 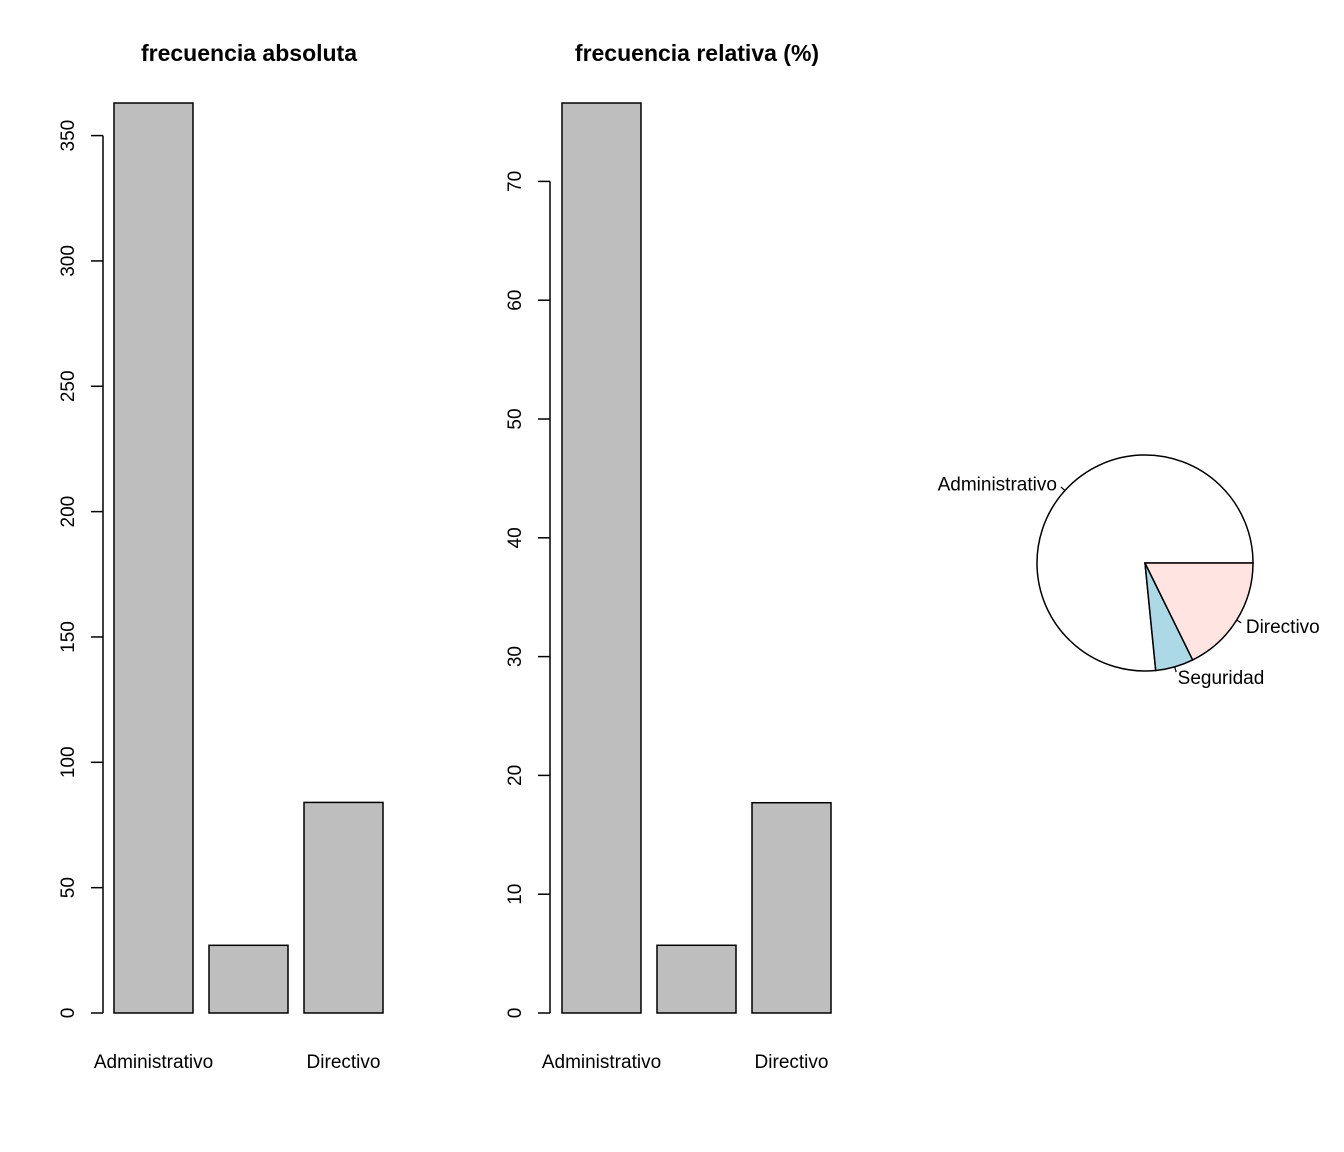 What do you see at coordinates (515, 894) in the screenshot?
I see `y-tick-label: 10` at bounding box center [515, 894].